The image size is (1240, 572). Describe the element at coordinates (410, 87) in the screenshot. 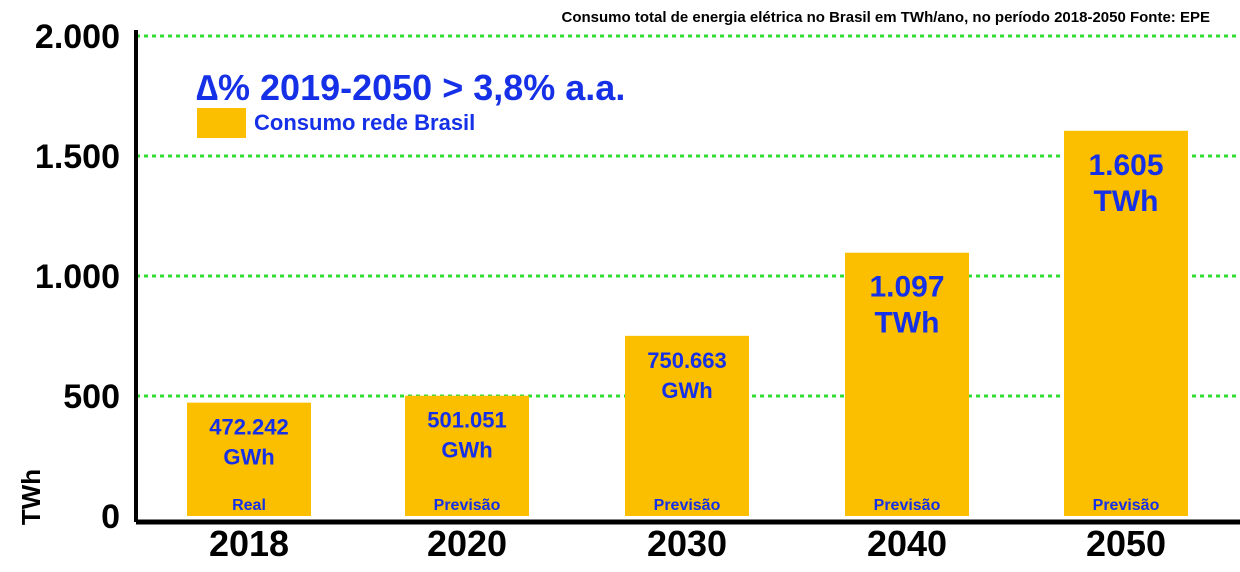

I see `growth-annotation: ∆% 2019-2050 > 3,8% a.a.` at that location.